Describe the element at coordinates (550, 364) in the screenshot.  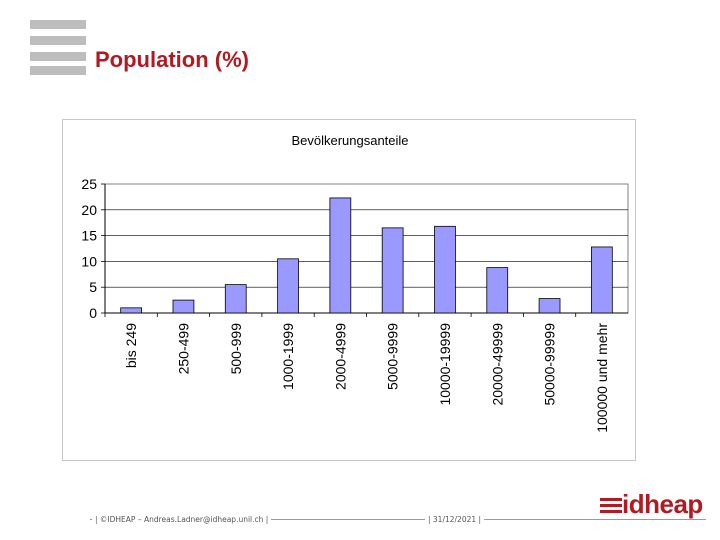
I see `x-tick-label: 50000-99999` at that location.